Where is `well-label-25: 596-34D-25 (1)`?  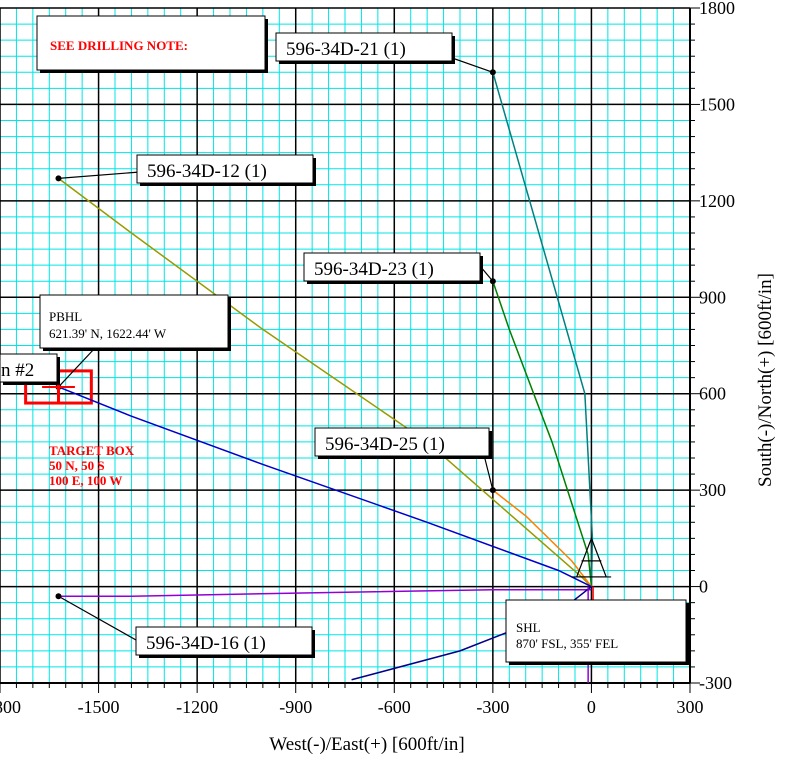 well-label-25: 596-34D-25 (1) is located at coordinates (385, 444).